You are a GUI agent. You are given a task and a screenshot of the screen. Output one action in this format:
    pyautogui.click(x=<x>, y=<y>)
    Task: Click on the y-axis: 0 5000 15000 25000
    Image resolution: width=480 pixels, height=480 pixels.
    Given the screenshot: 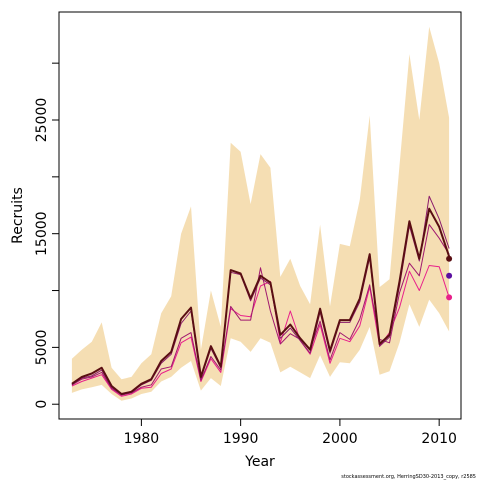 What is the action you would take?
    pyautogui.click(x=46, y=235)
    